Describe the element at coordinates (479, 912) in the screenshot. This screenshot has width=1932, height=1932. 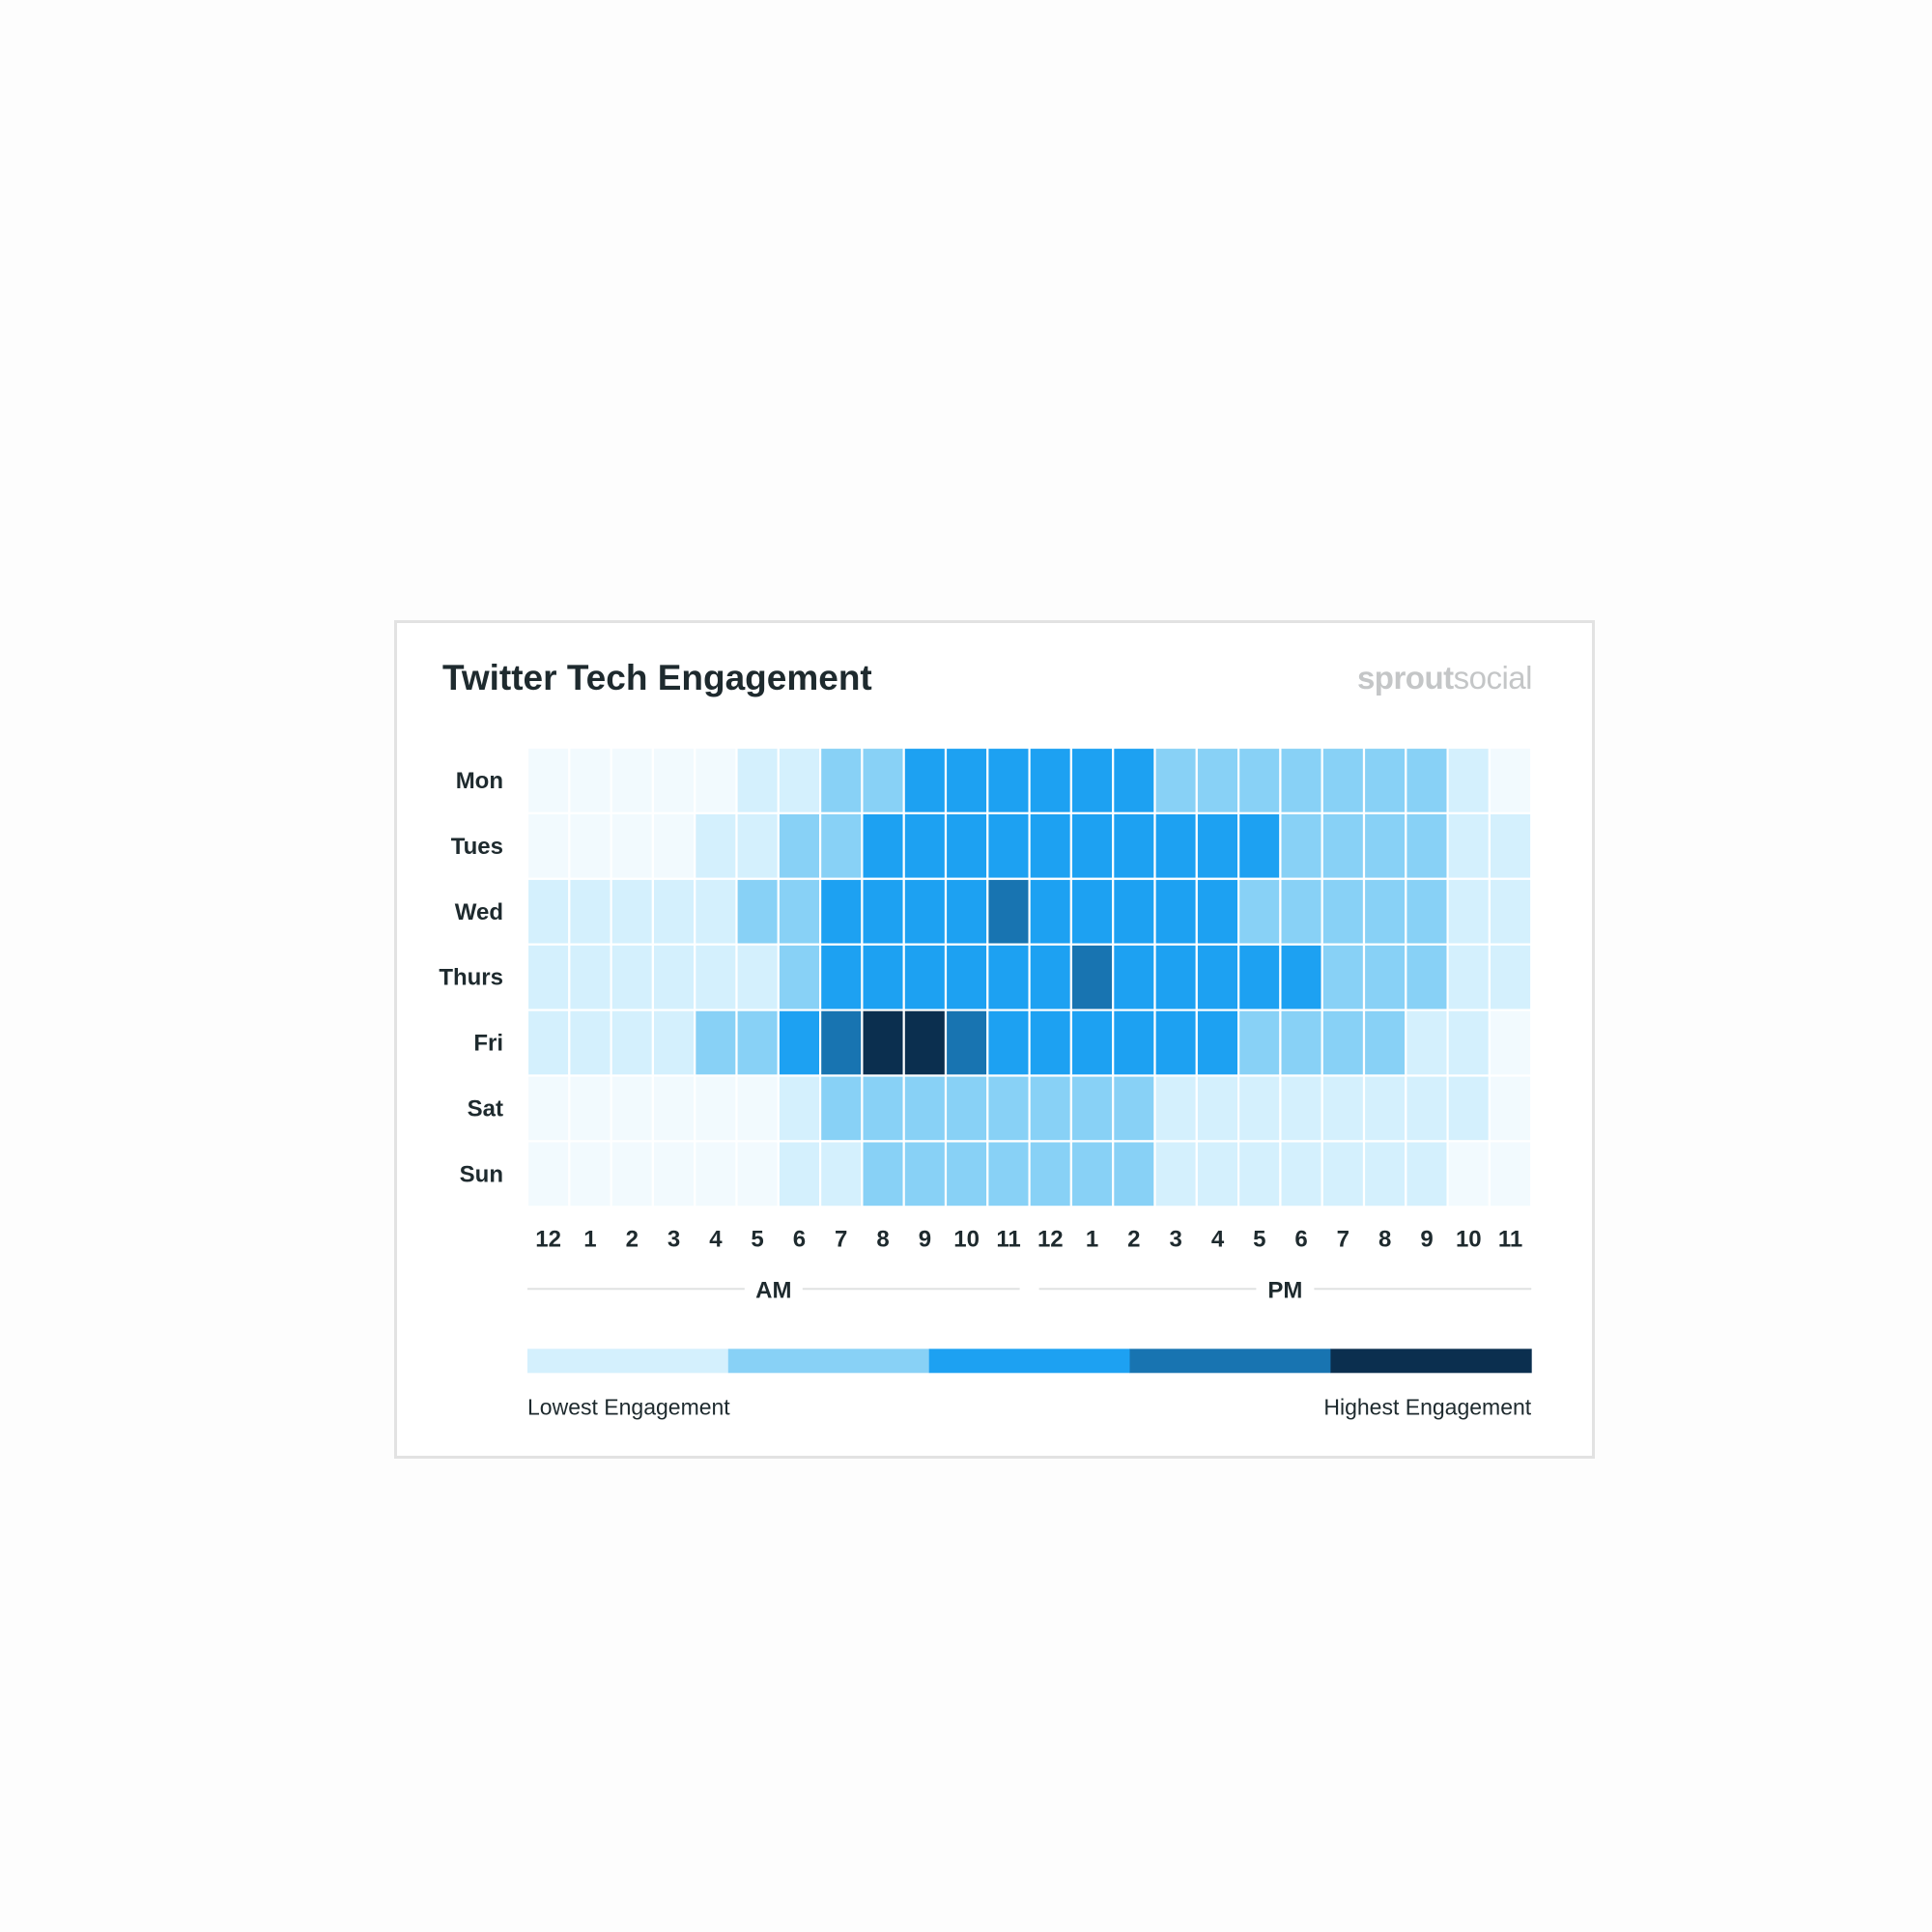
I see `day-label: Wed` at that location.